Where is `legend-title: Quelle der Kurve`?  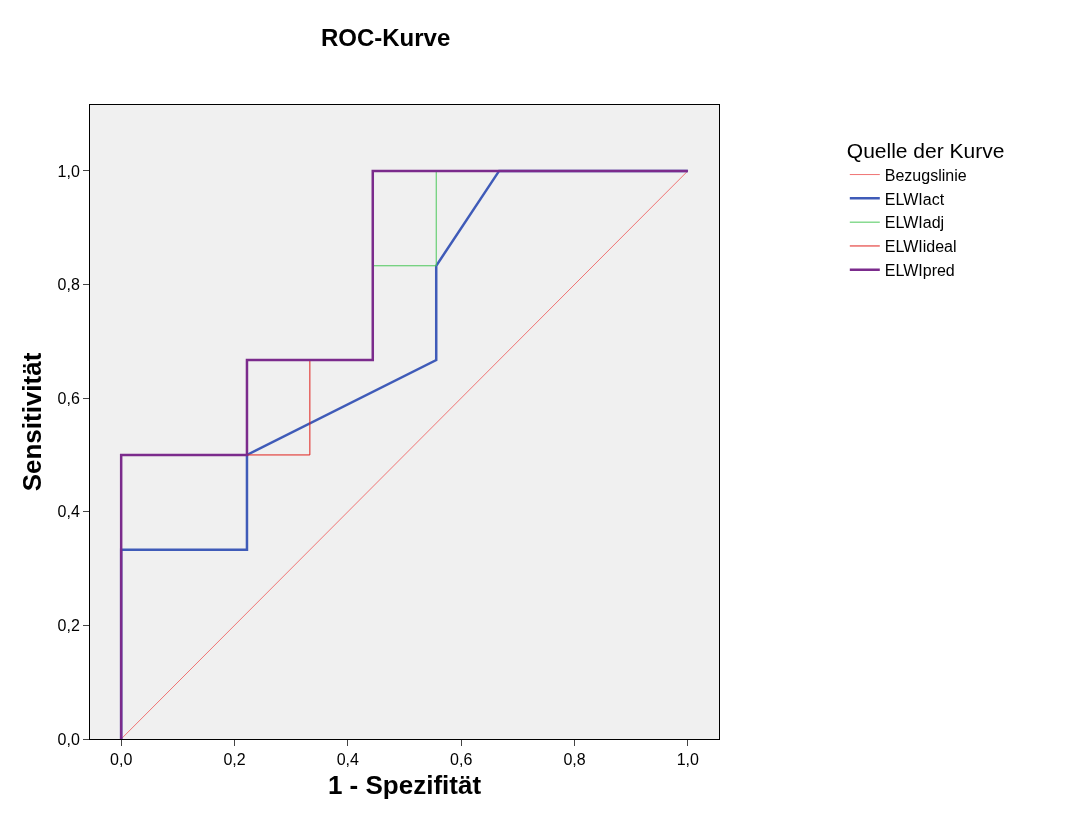 legend-title: Quelle der Kurve is located at coordinates (925, 150).